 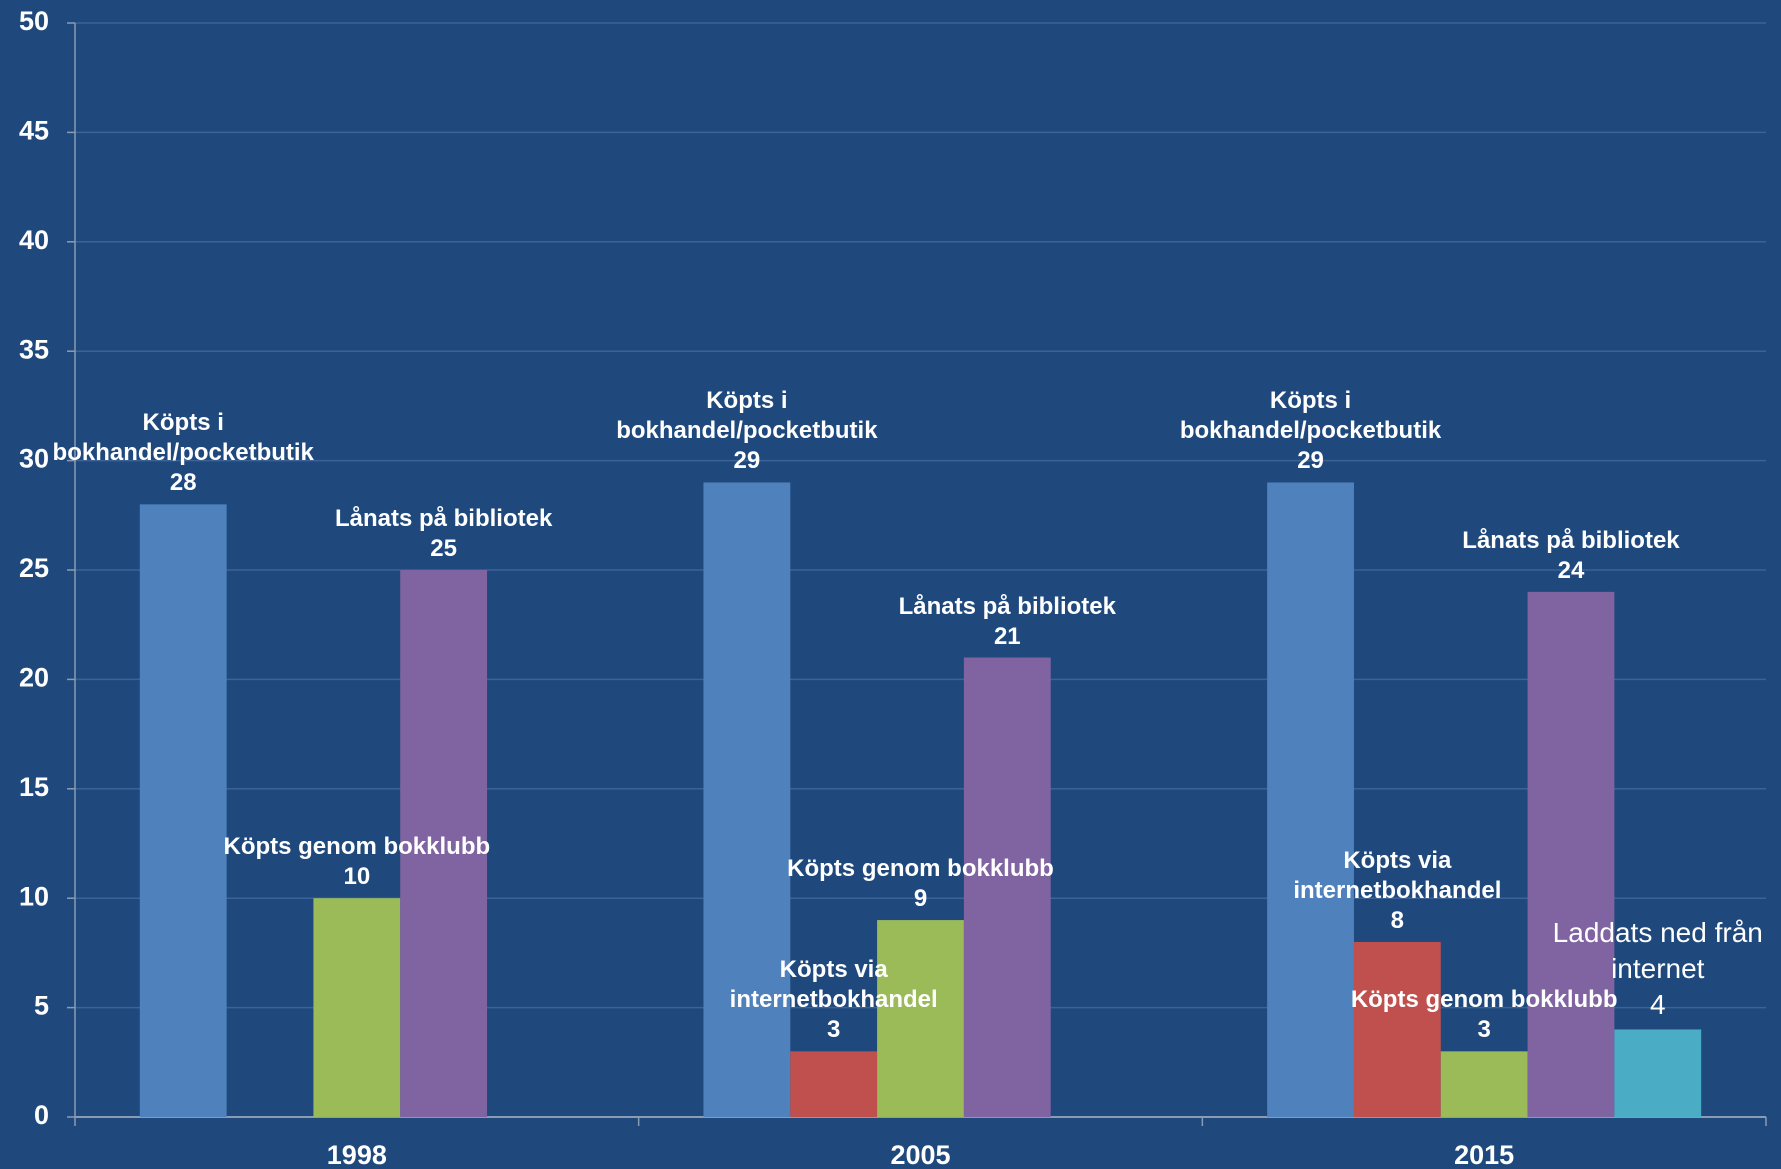 I want to click on data-label-value: 8, so click(x=1397, y=920).